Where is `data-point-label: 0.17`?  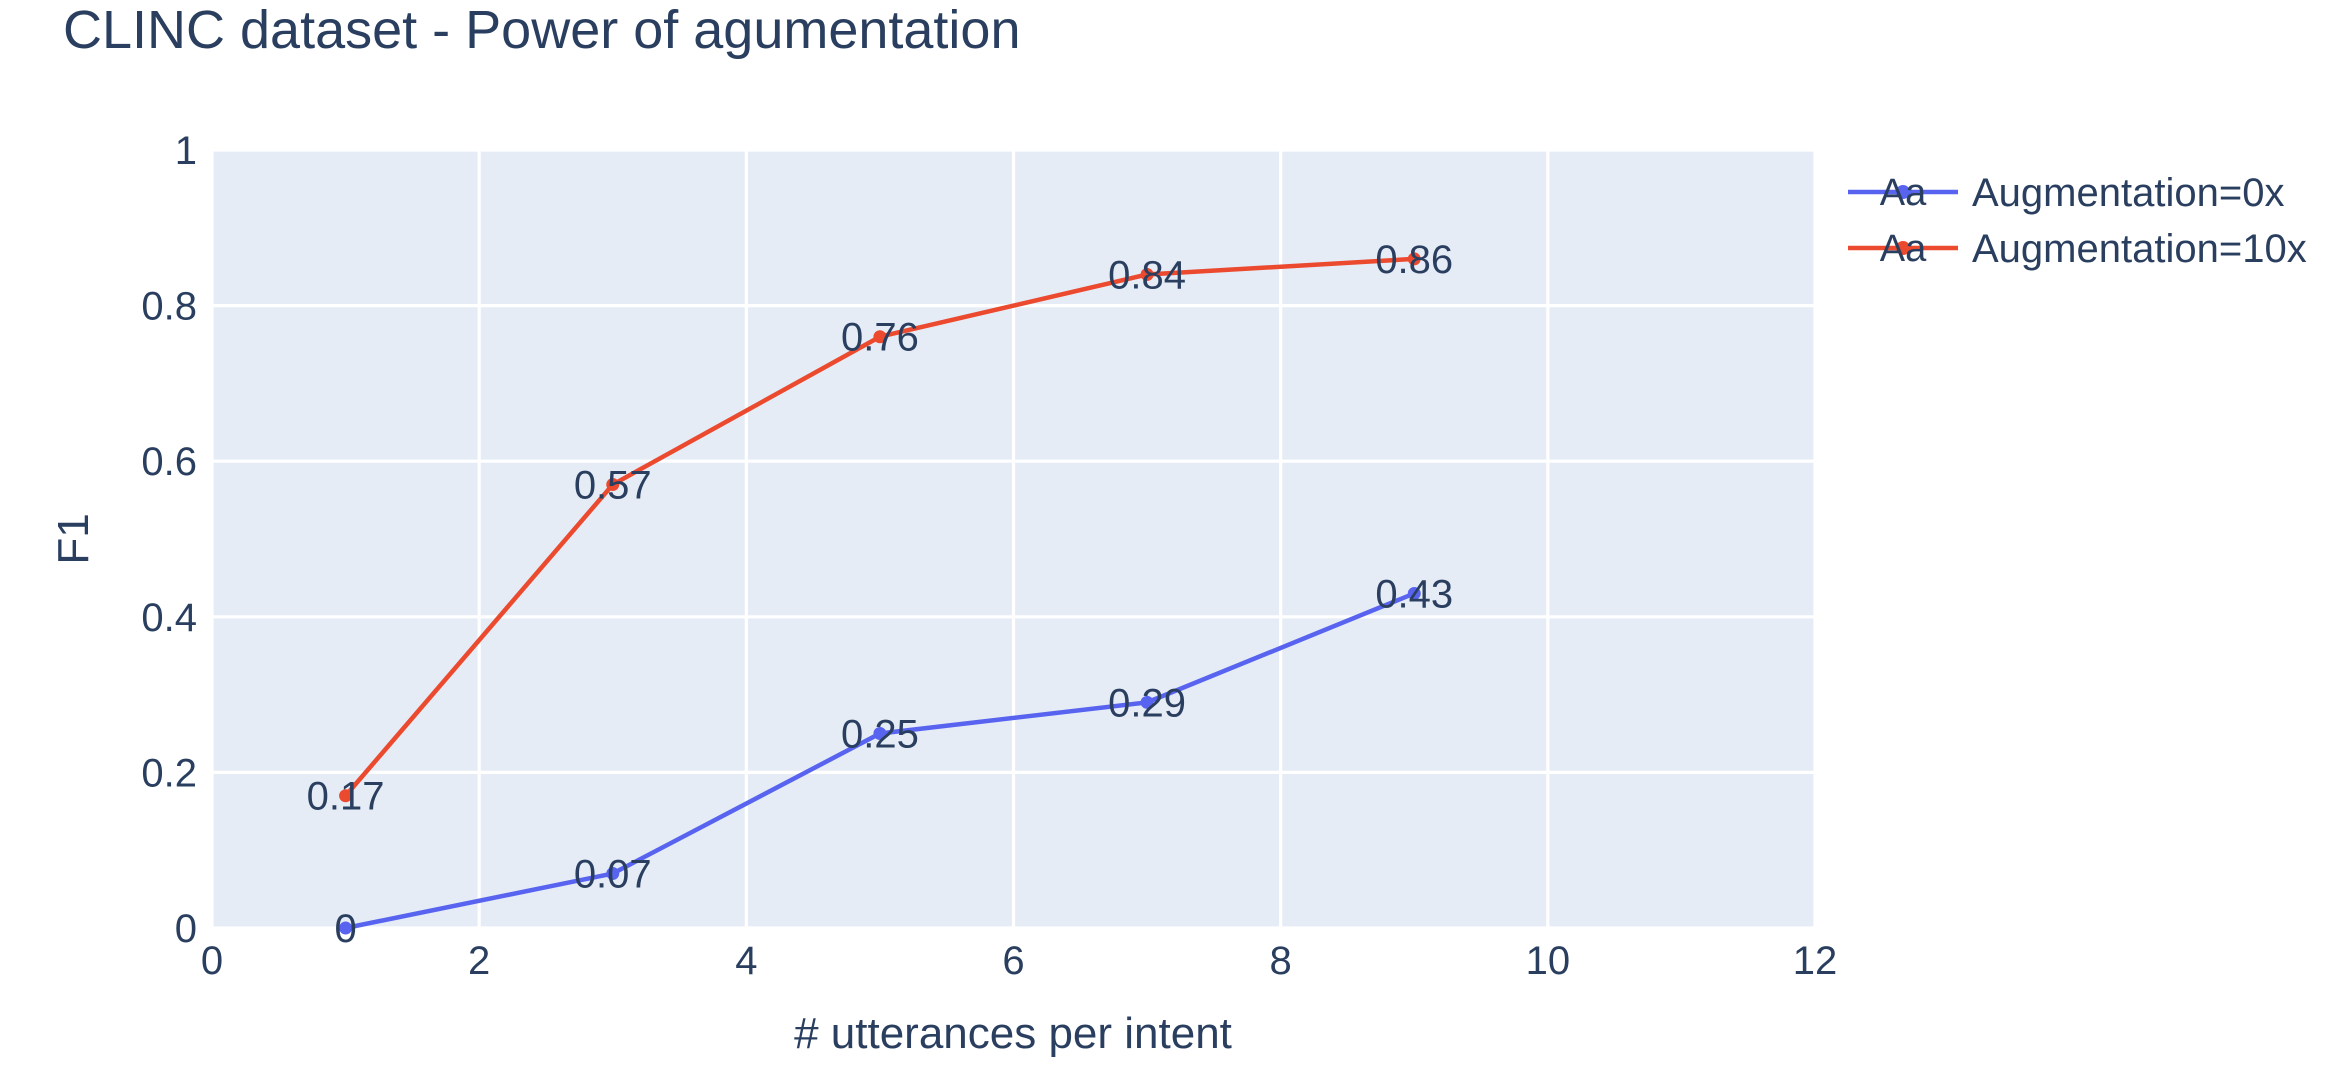 data-point-label: 0.17 is located at coordinates (346, 797).